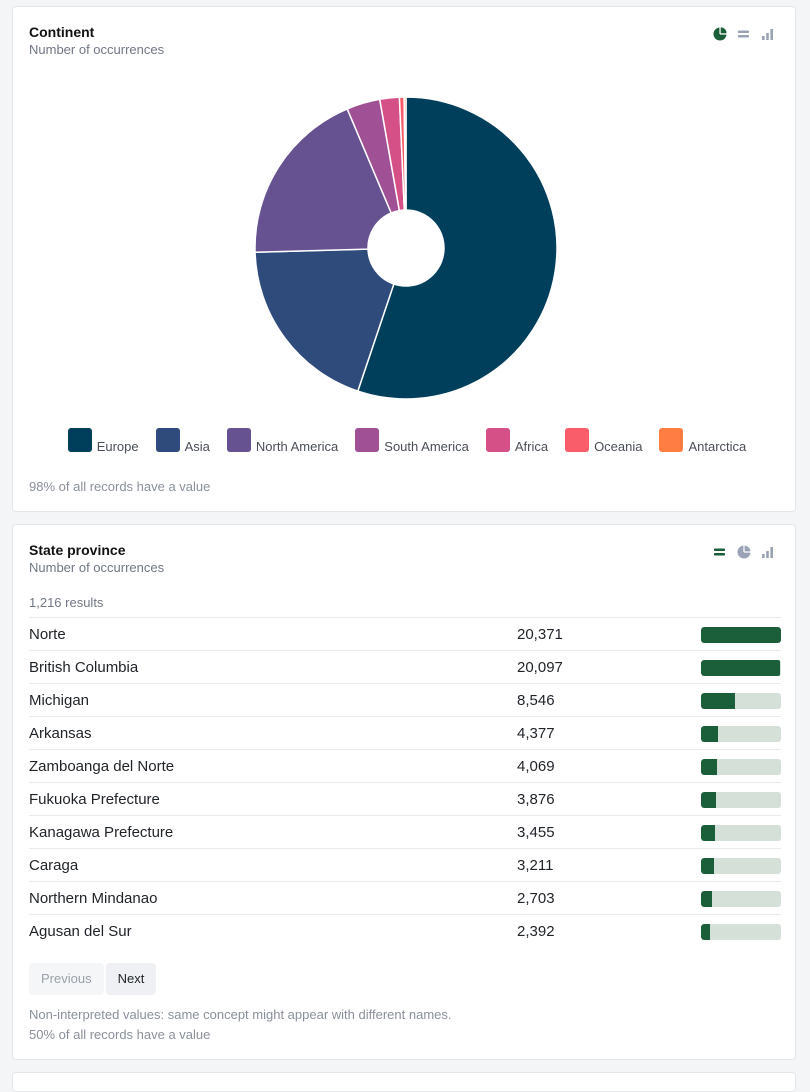 The image size is (810, 1092). Describe the element at coordinates (405, 831) in the screenshot. I see `table-row: Kanagawa Prefecture 3,455` at that location.